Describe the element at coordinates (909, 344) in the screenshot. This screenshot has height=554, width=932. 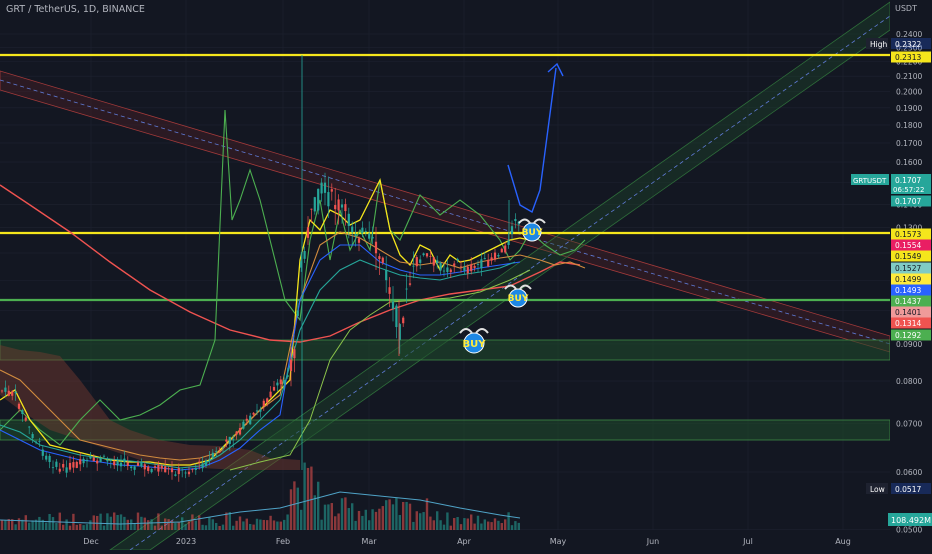
I see `price-tick-label: 0.0900` at that location.